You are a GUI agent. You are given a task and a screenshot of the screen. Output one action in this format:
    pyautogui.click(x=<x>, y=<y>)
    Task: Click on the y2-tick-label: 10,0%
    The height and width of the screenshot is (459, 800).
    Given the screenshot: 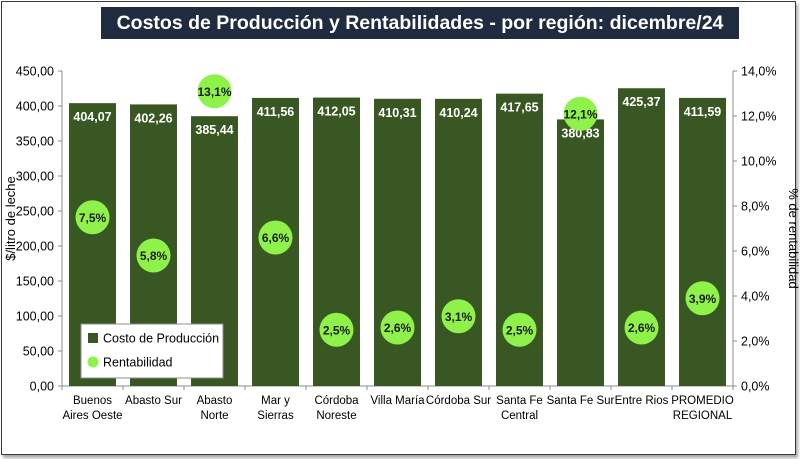 What is the action you would take?
    pyautogui.click(x=758, y=162)
    